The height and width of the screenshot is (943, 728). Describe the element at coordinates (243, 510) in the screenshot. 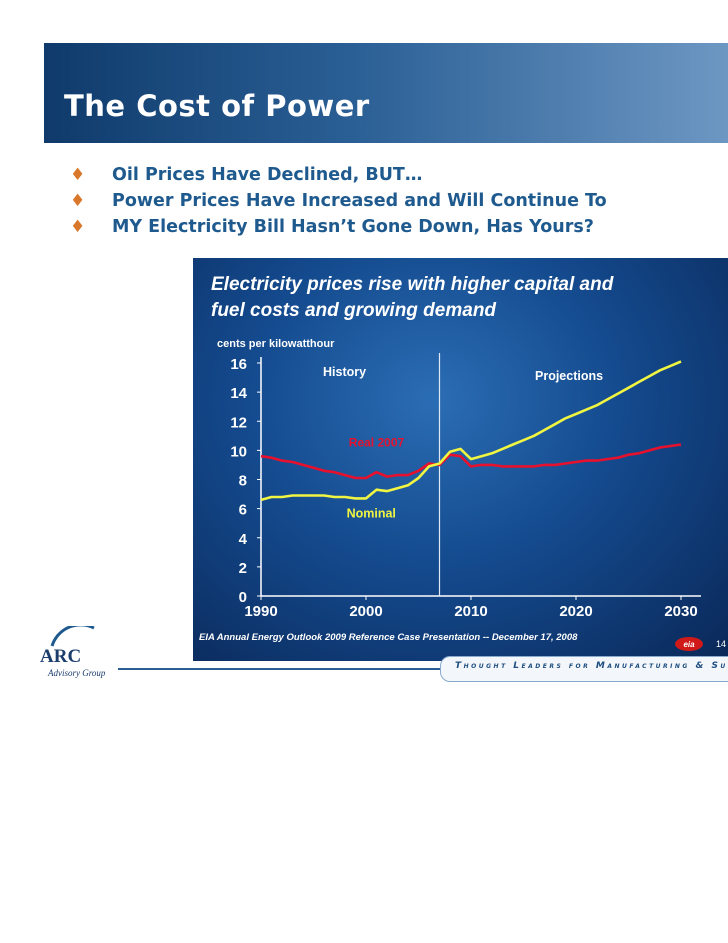

I see `y-tick-label: 6` at that location.